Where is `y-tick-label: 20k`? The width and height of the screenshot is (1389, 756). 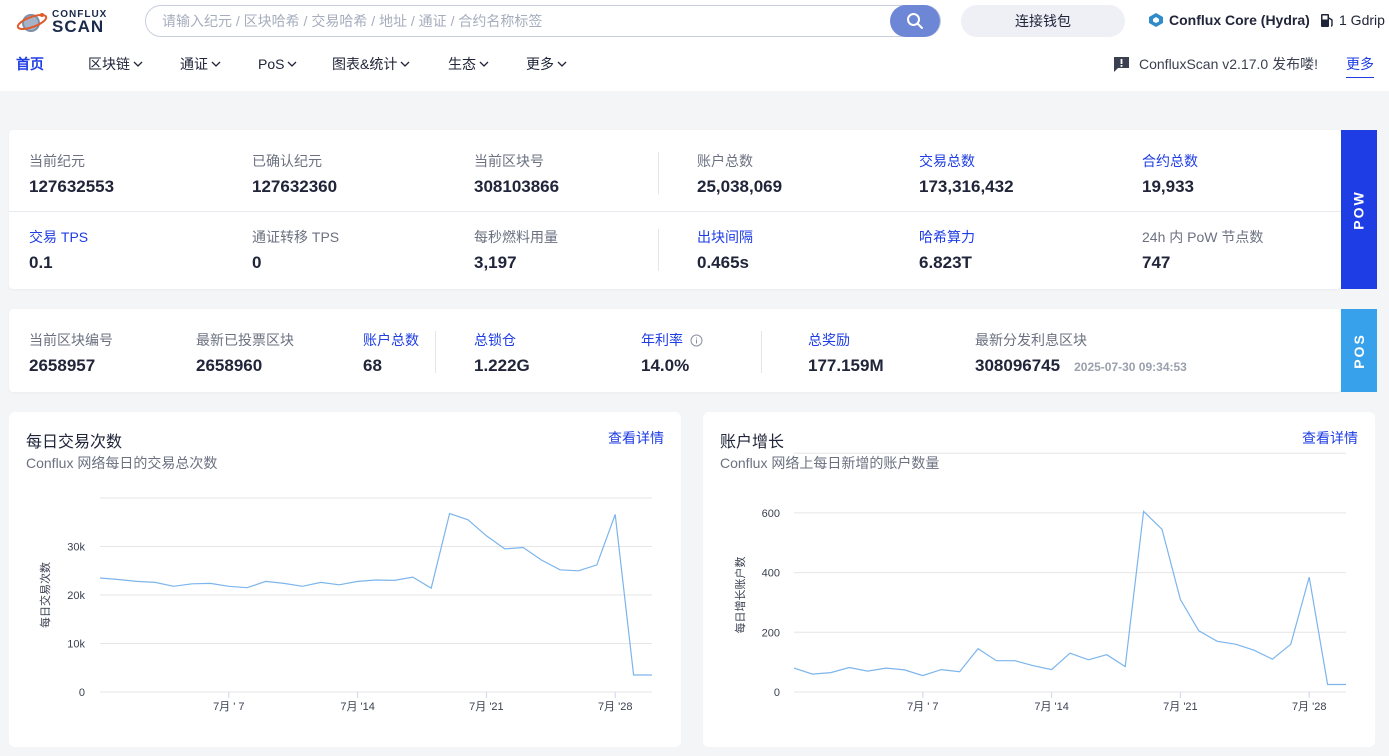
y-tick-label: 20k is located at coordinates (76, 596).